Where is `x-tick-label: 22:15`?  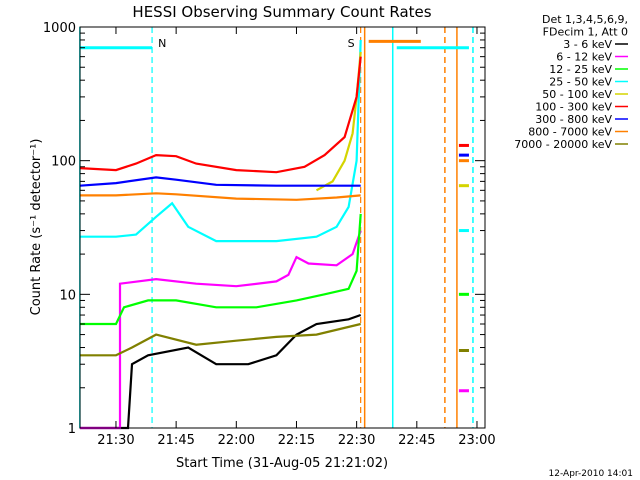
x-tick-label: 22:15 is located at coordinates (296, 440).